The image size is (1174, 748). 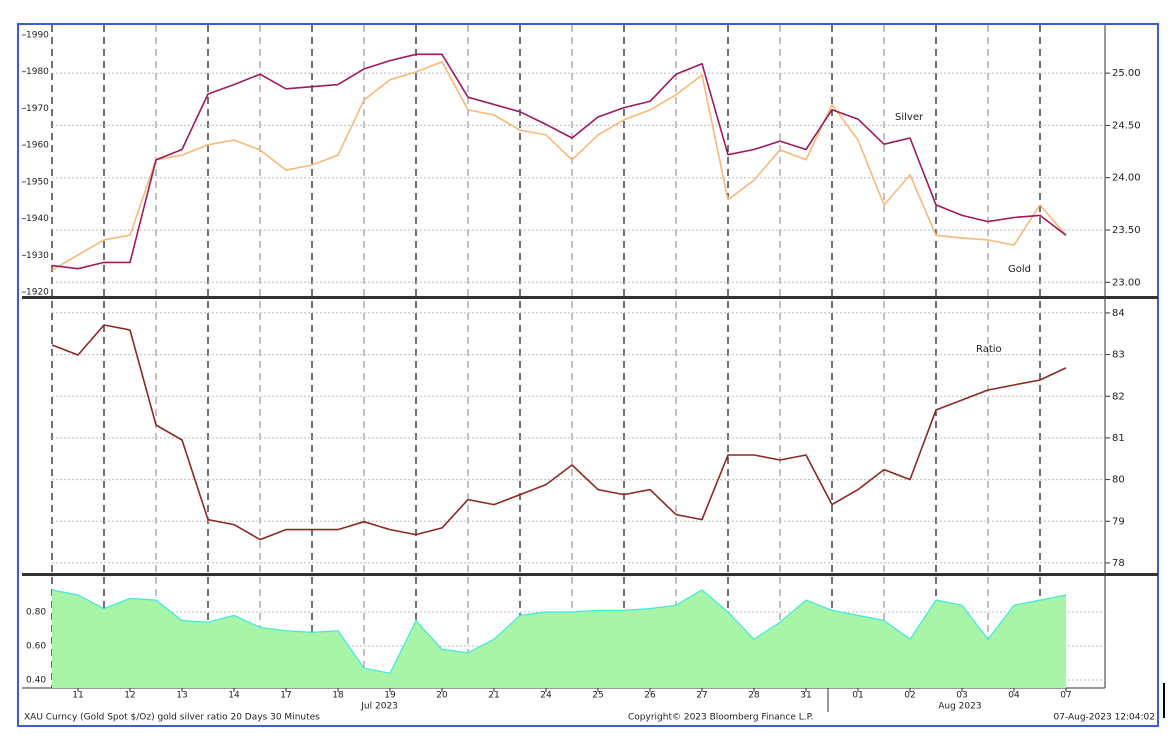 What do you see at coordinates (1126, 178) in the screenshot?
I see `y2-tick-label: 24.00` at bounding box center [1126, 178].